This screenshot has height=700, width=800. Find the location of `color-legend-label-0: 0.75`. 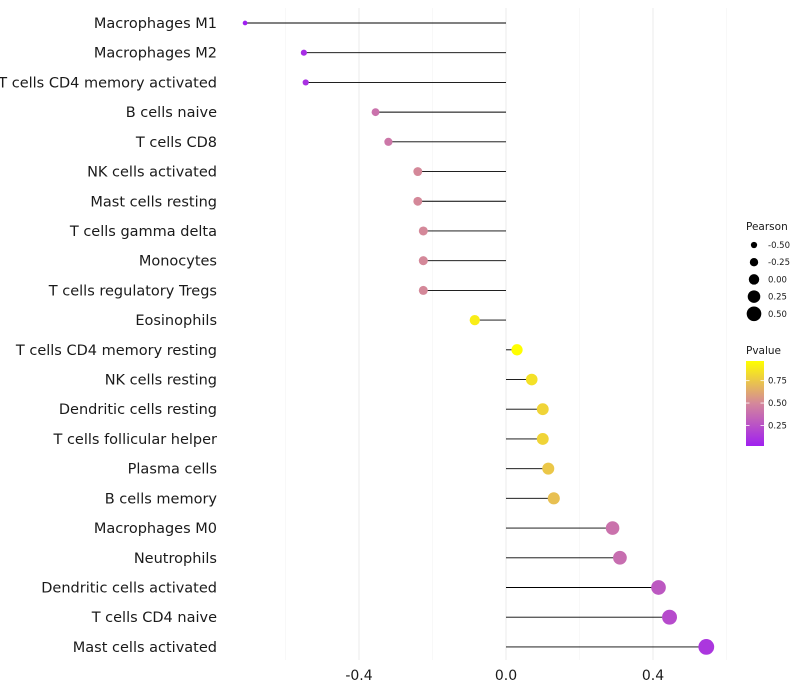

color-legend-label-0: 0.75 is located at coordinates (777, 382).